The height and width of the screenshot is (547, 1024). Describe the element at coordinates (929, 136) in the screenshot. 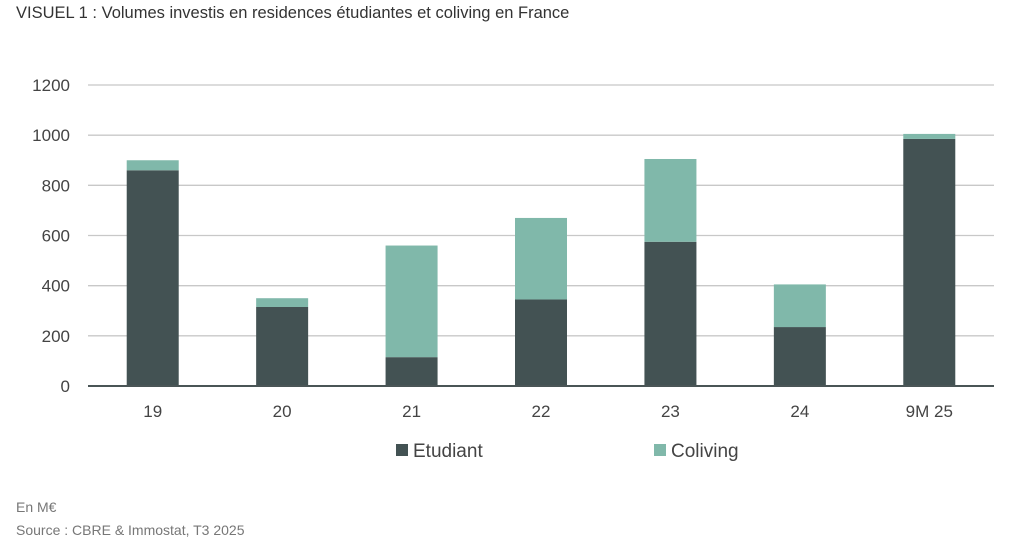

I see `bar-coliving-9M25` at that location.